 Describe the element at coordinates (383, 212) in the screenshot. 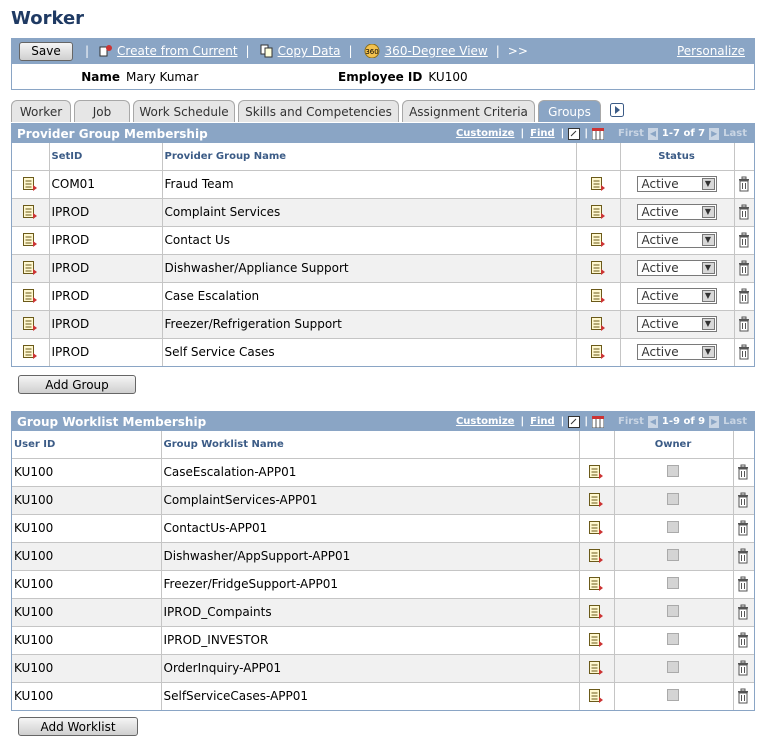

I see `table-row: IPROD Complaint Services Active ▼` at that location.